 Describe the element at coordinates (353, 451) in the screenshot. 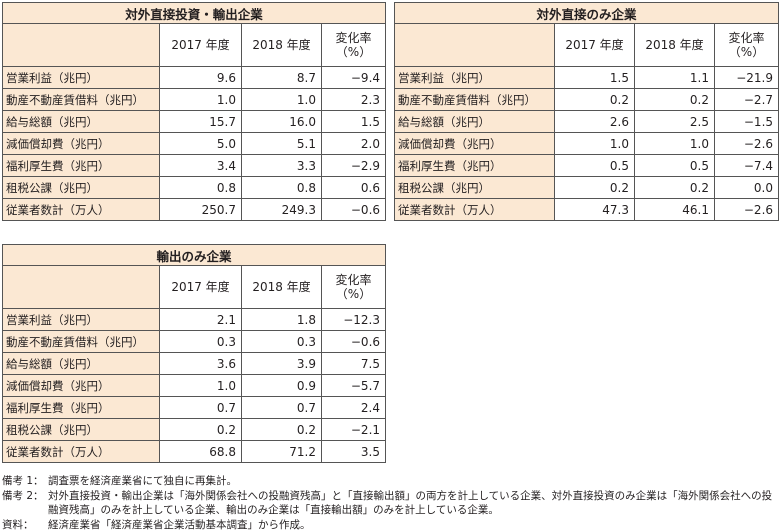

I see `cell-change: 3.5` at that location.